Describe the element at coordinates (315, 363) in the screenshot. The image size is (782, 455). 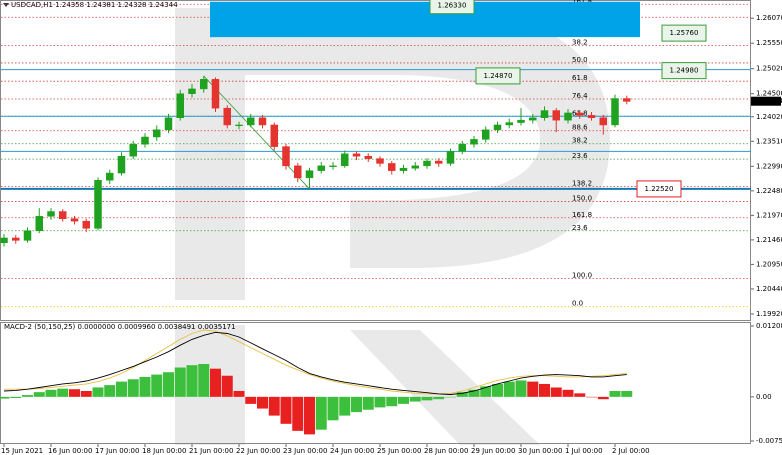
I see `main-line` at that location.